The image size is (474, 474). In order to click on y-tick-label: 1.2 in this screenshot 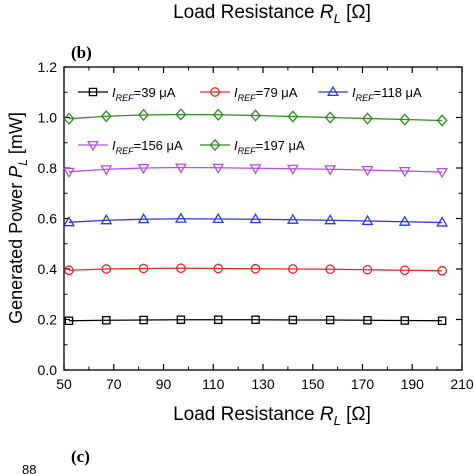, I will do `click(48, 67)`.